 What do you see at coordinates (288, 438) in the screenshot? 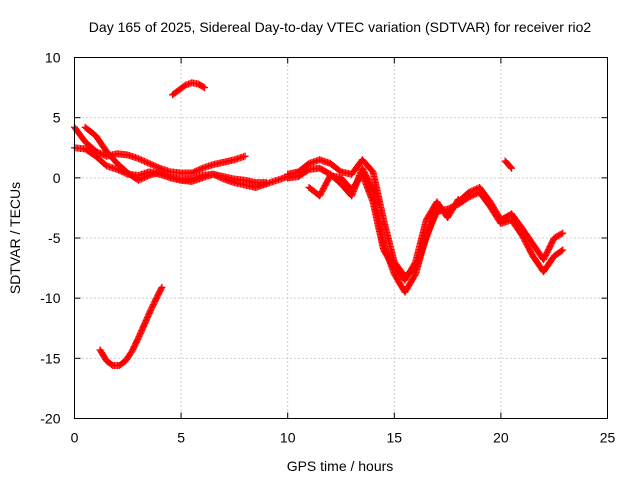
I see `x-tick-label: 10` at bounding box center [288, 438].